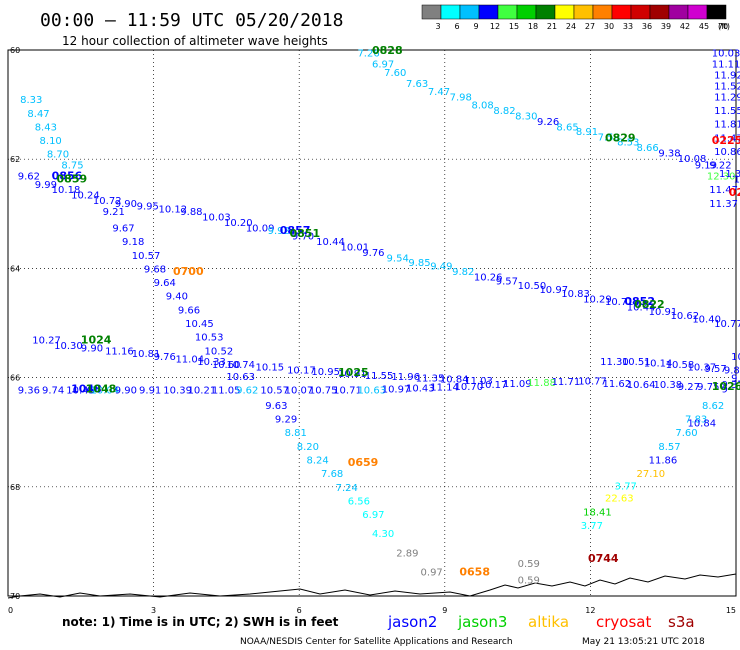 This screenshot has width=740, height=650. Describe the element at coordinates (617, 384) in the screenshot. I see `wave-height-label: 11.62` at that location.